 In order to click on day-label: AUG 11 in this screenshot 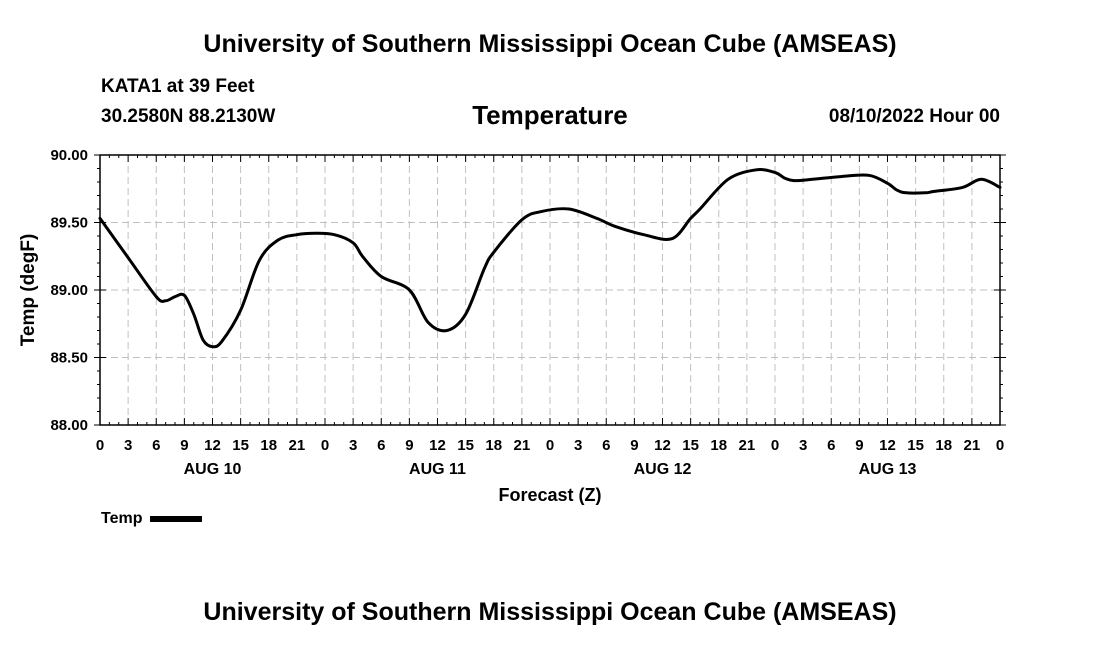, I will do `click(437, 469)`.